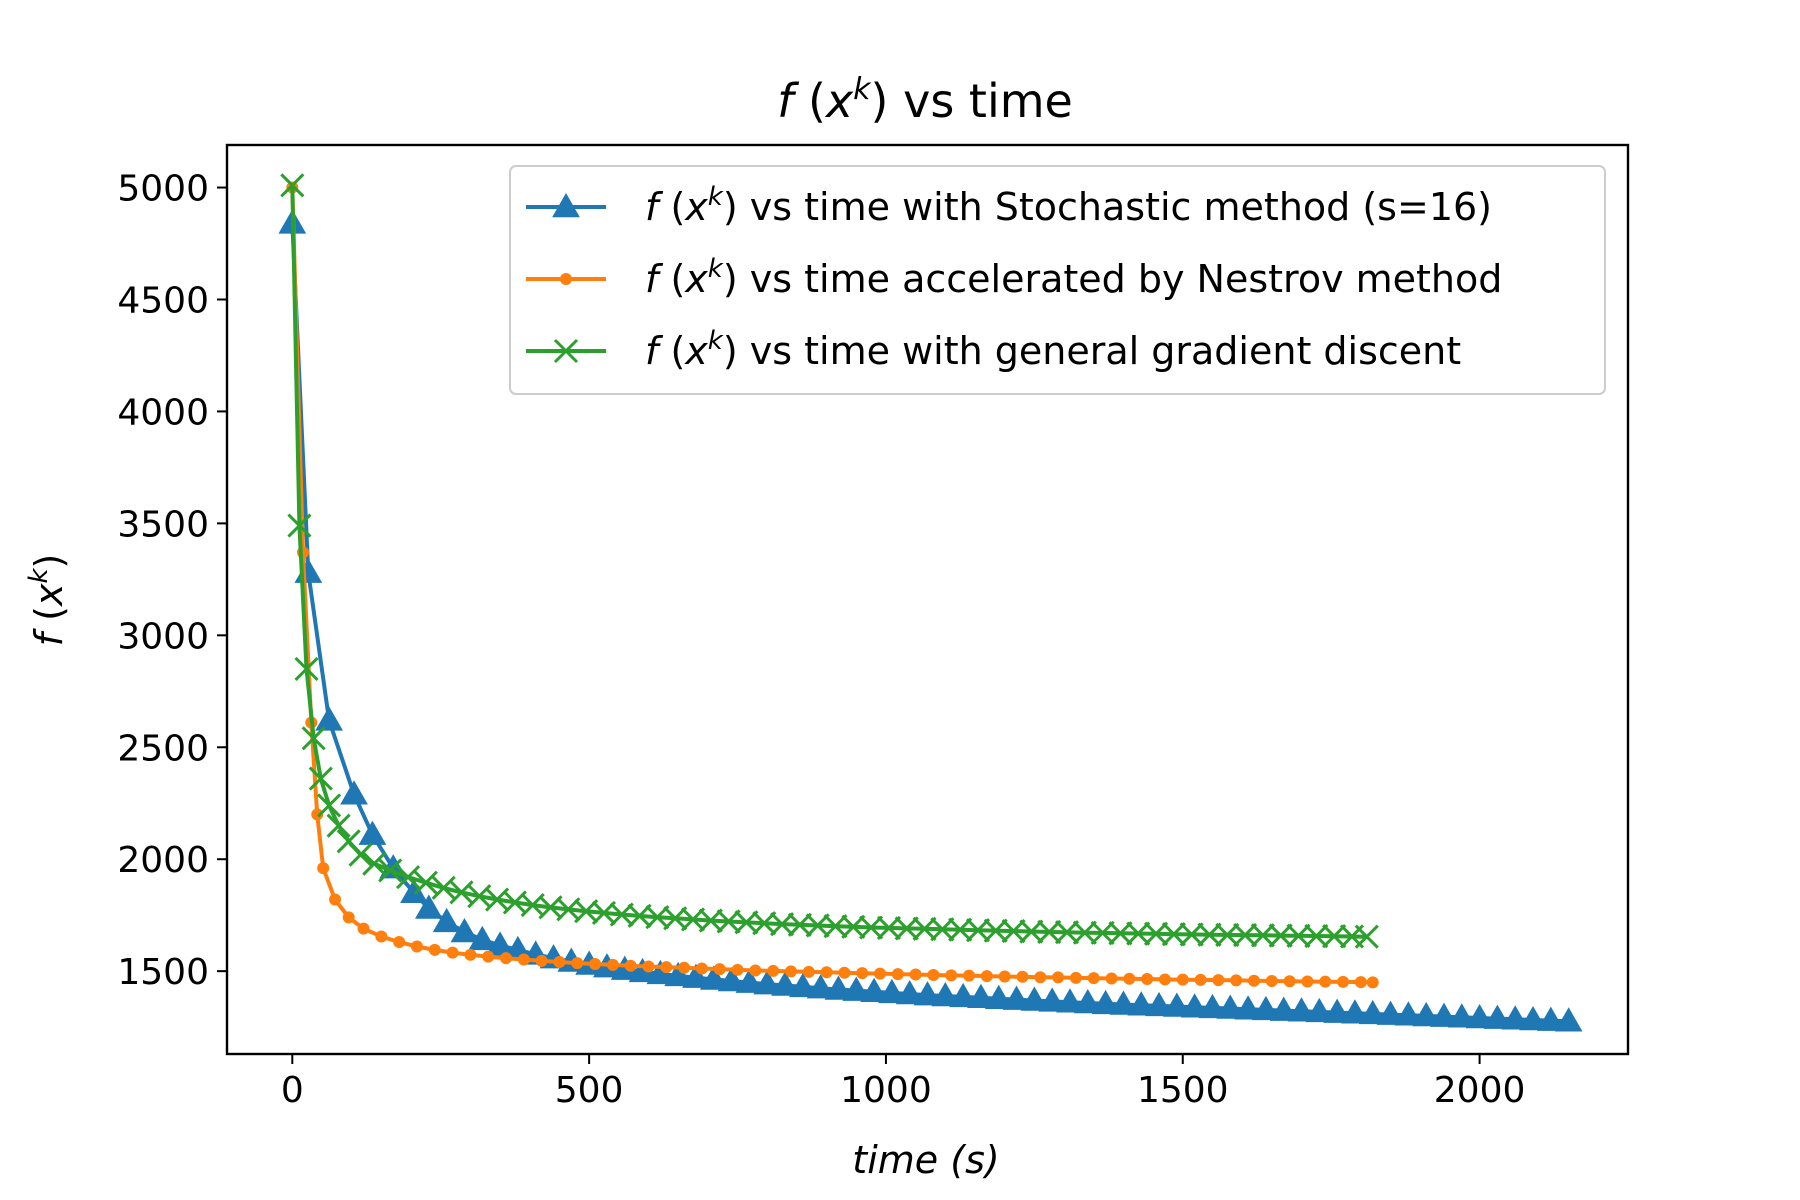 This screenshot has width=1800, height=1200. What do you see at coordinates (886, 1090) in the screenshot?
I see `x-tick-label: 1000` at bounding box center [886, 1090].